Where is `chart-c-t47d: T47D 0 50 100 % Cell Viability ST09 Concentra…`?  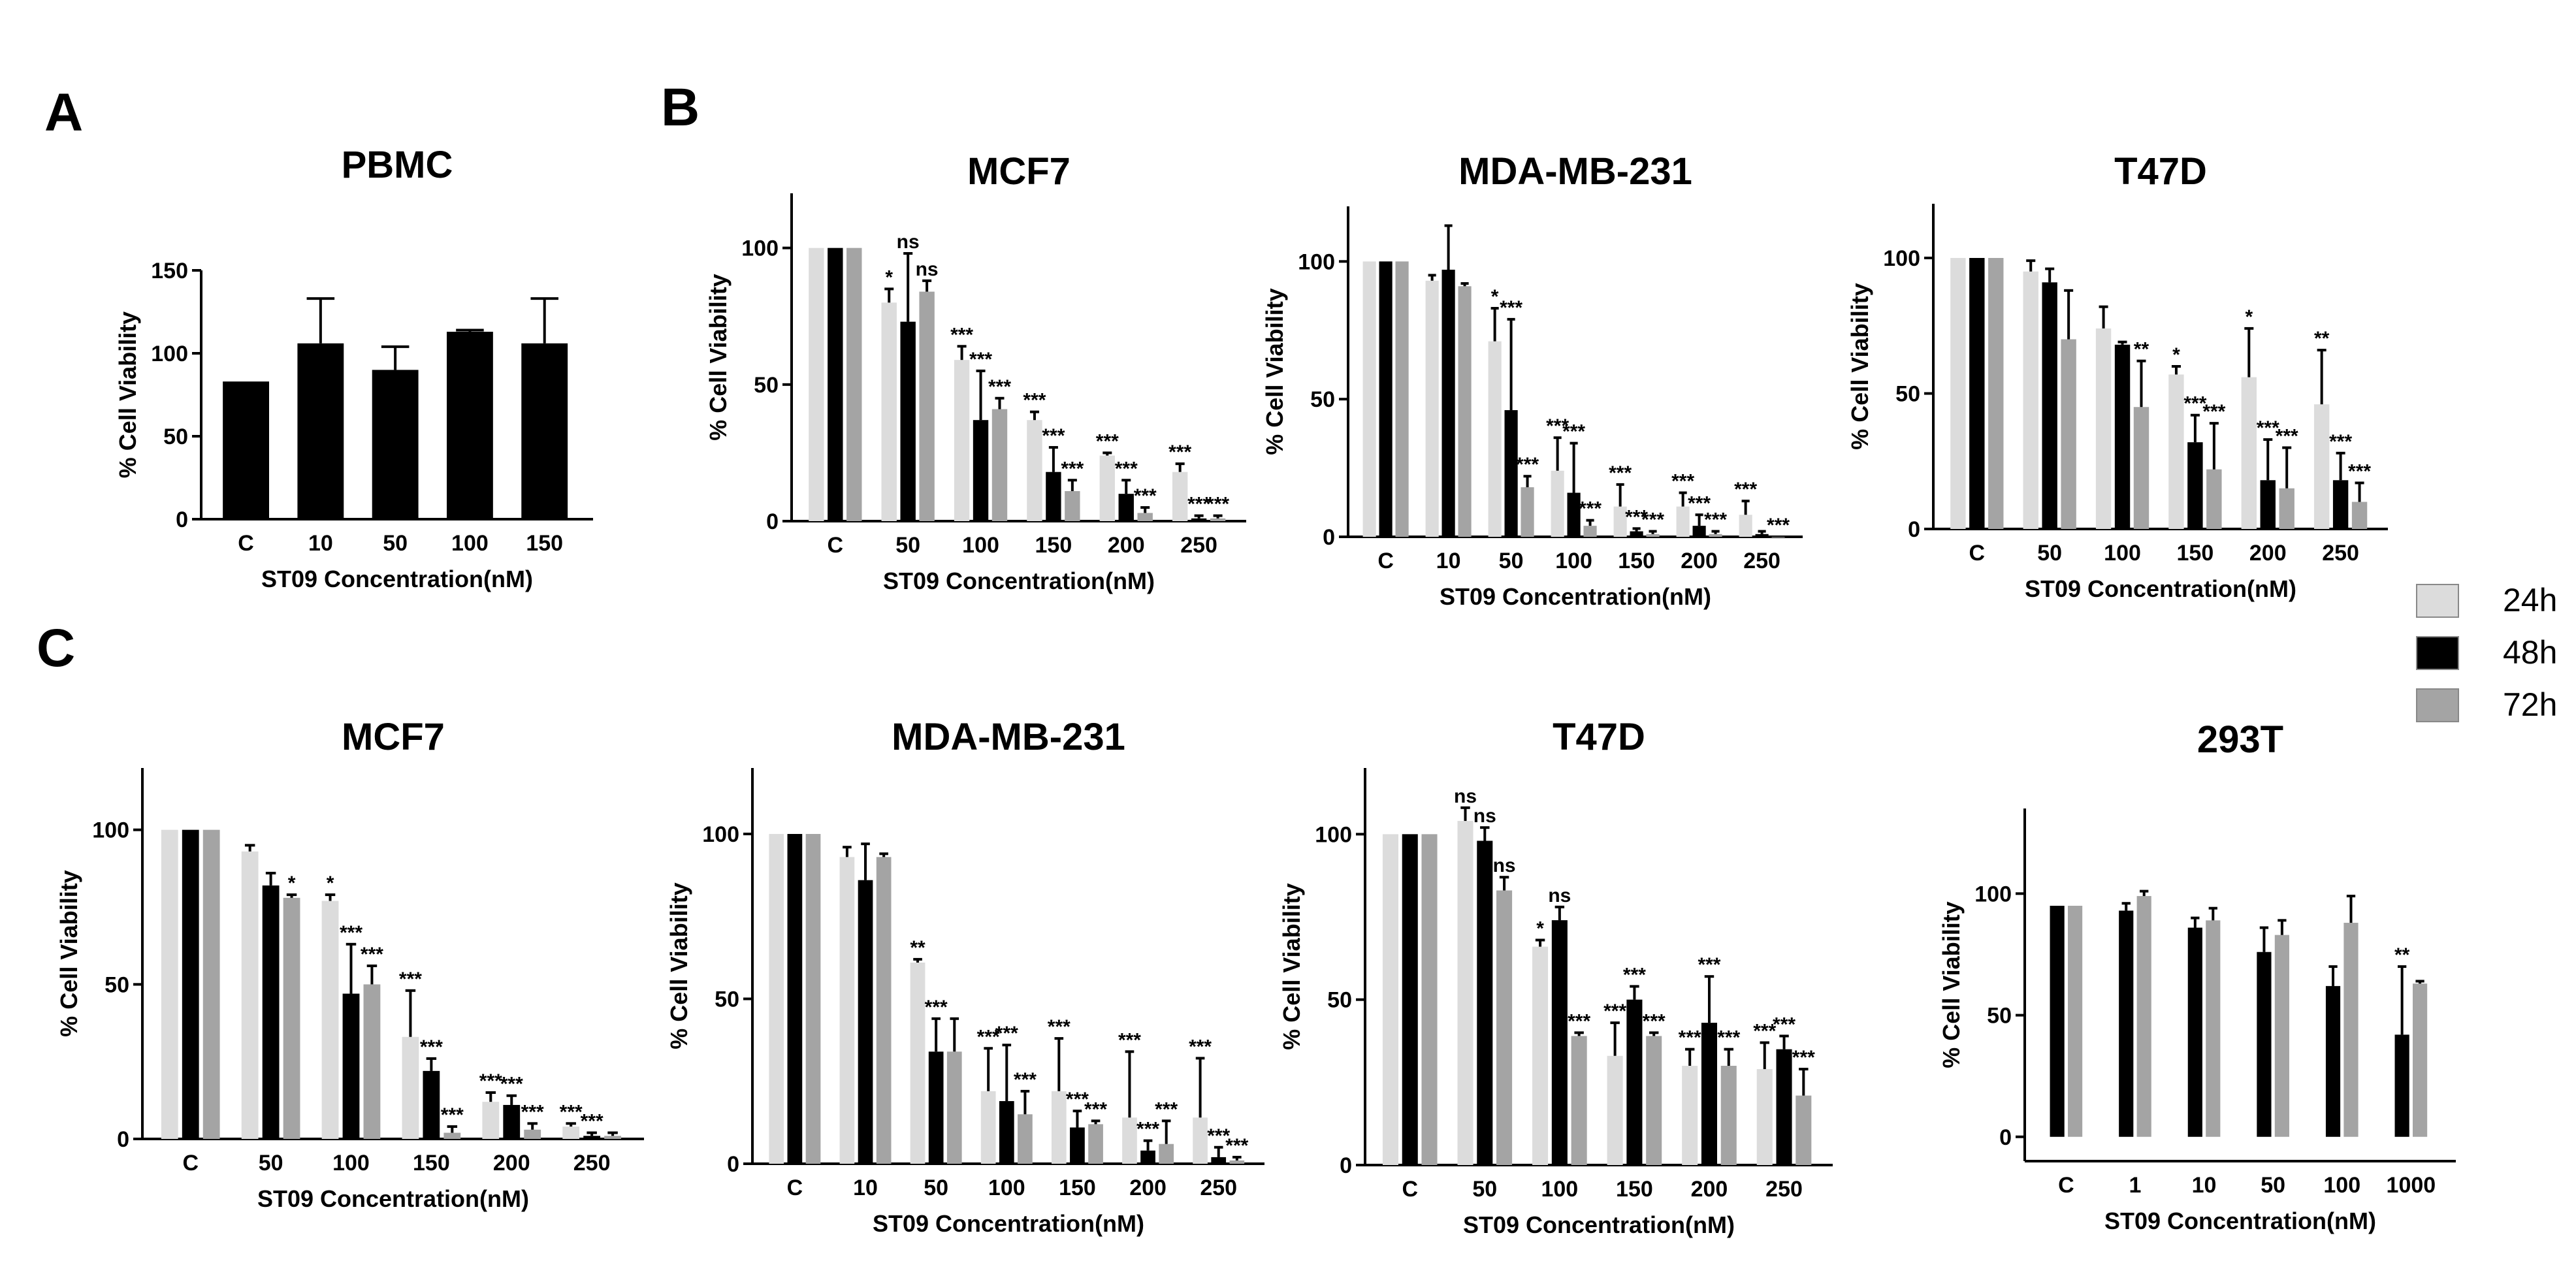 chart-c-t47d: T47D 0 50 100 % Cell Viability ST09 Concentra… is located at coordinates (1556, 977).